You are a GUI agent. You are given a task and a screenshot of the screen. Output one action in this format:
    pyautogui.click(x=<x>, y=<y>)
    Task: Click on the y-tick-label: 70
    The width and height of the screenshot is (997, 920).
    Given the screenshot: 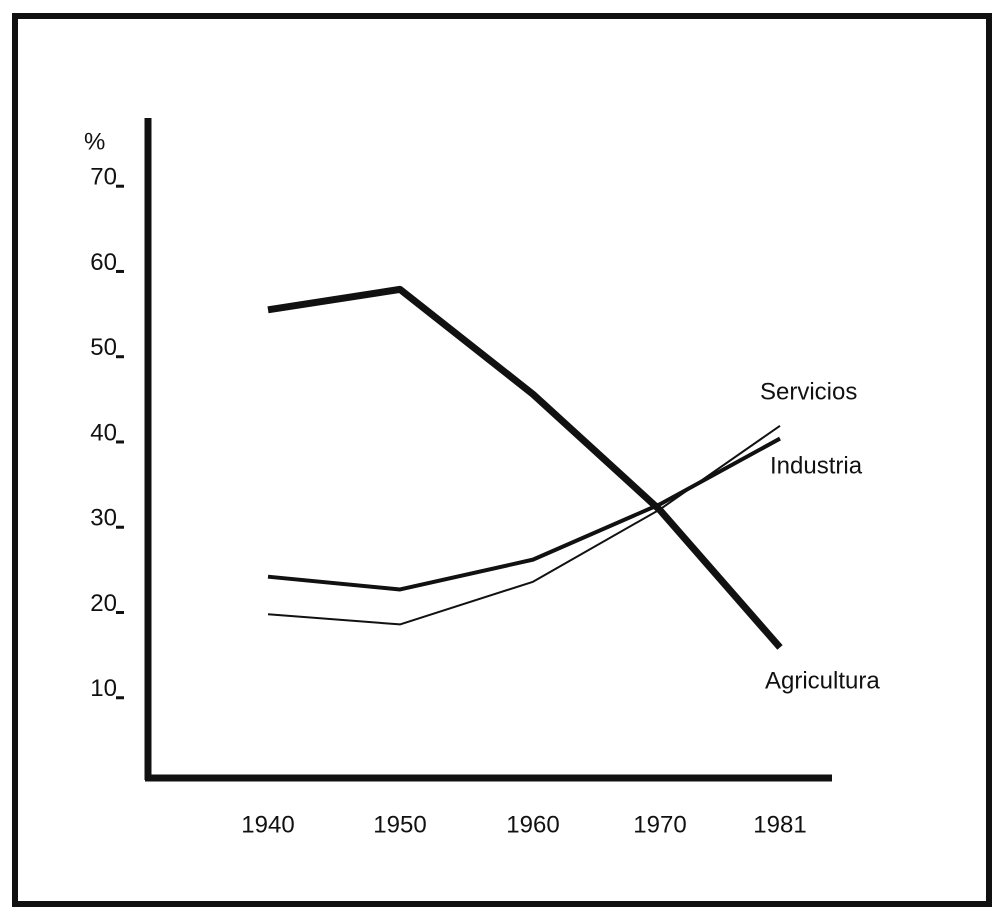 What is the action you would take?
    pyautogui.click(x=103, y=177)
    